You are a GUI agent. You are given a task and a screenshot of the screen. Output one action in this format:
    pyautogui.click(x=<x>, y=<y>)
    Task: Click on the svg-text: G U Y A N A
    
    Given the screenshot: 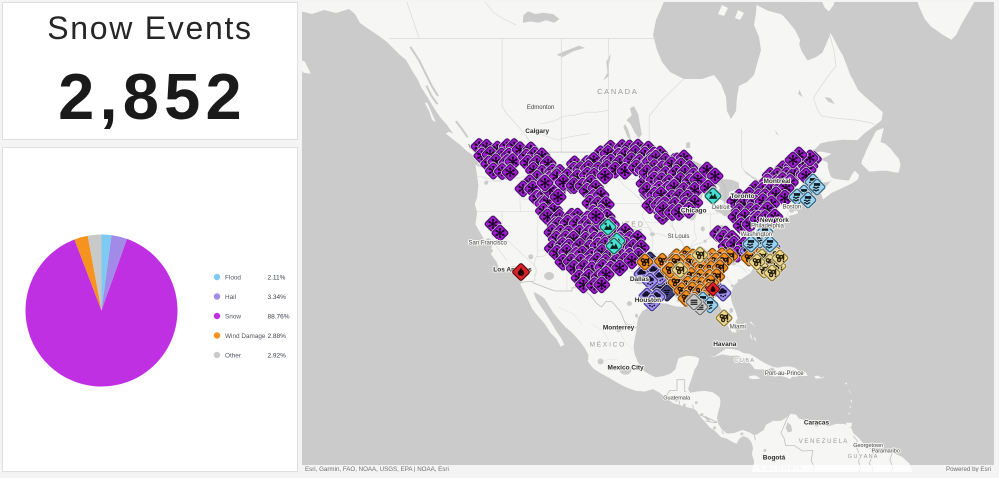 What is the action you would take?
    pyautogui.click(x=863, y=457)
    